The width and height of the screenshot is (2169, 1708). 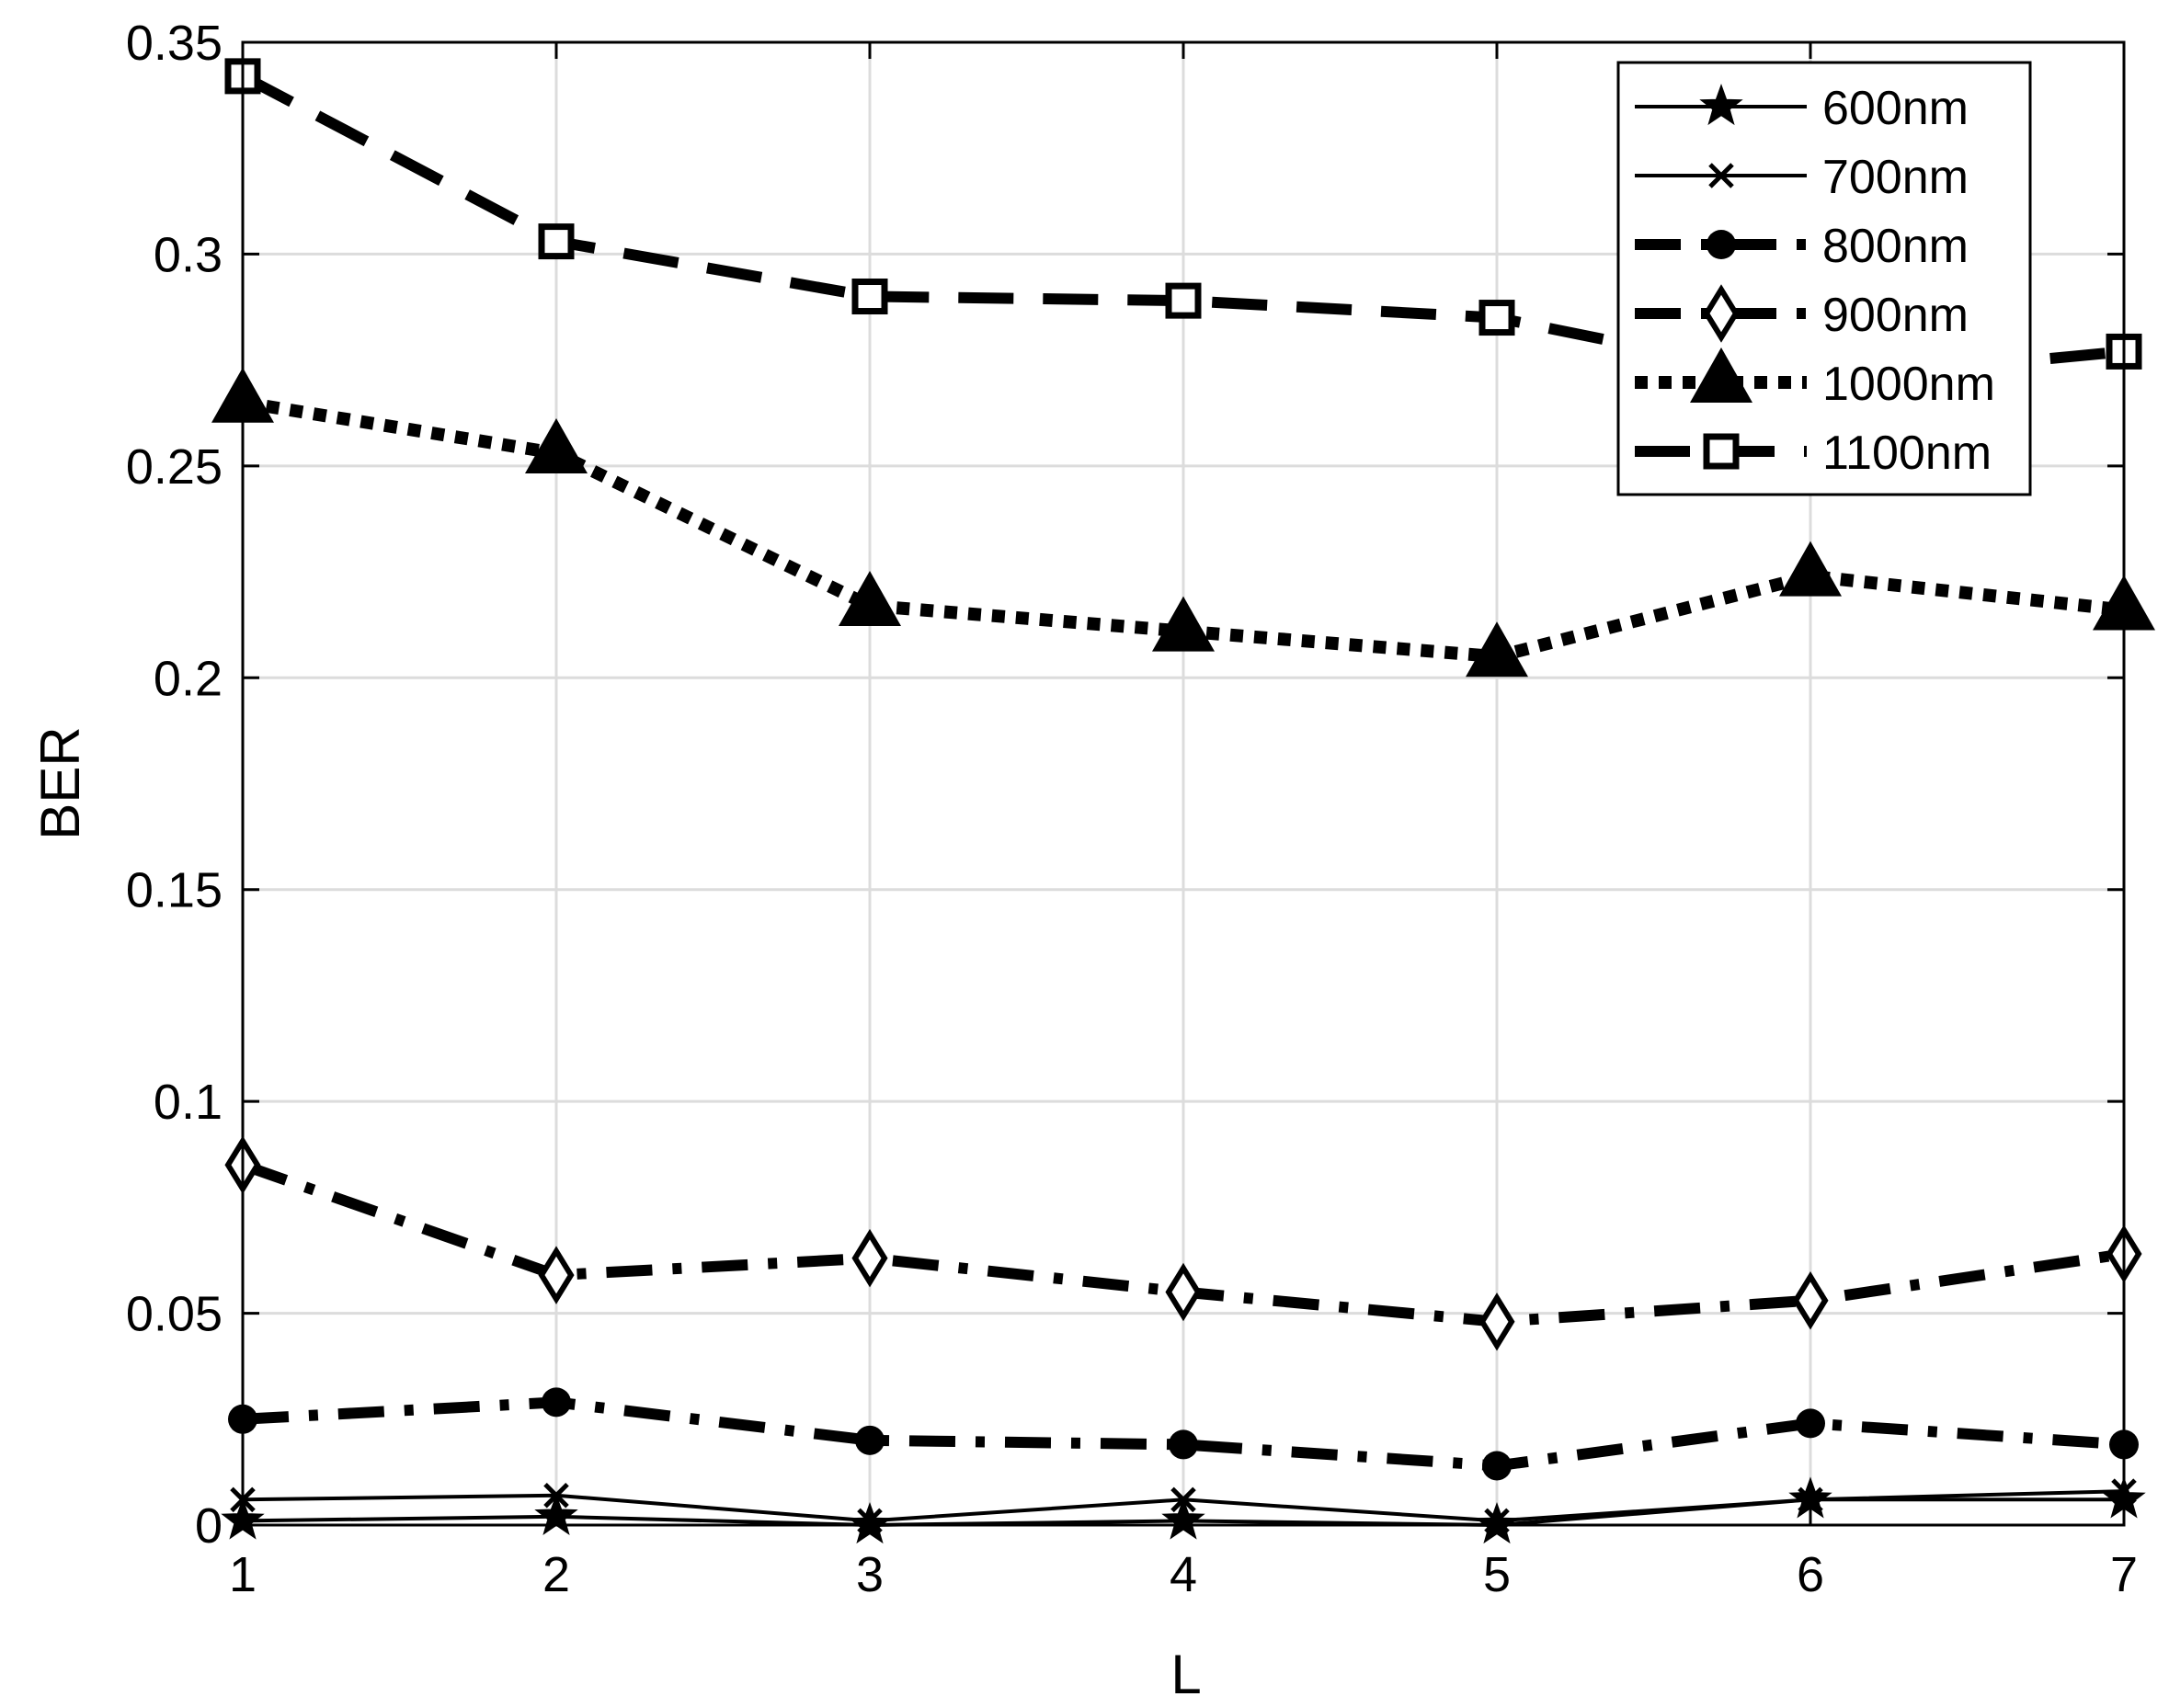 What do you see at coordinates (188, 678) in the screenshot?
I see `y-tick-label: 0.2` at bounding box center [188, 678].